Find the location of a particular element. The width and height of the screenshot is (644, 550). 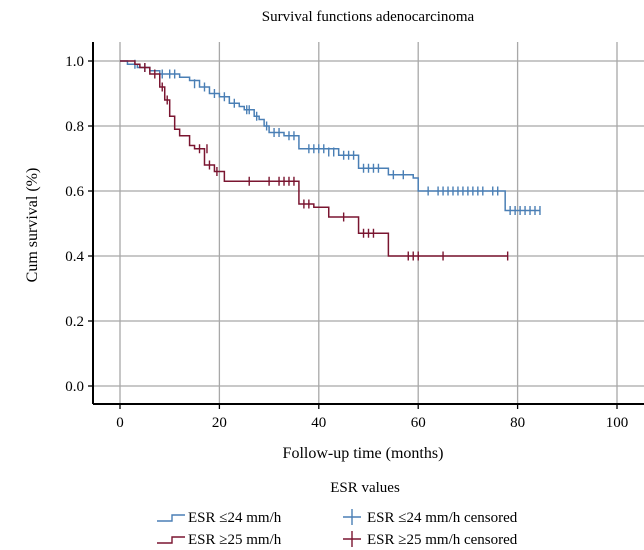

y-tick-label-1: 0.2 is located at coordinates (74, 322).